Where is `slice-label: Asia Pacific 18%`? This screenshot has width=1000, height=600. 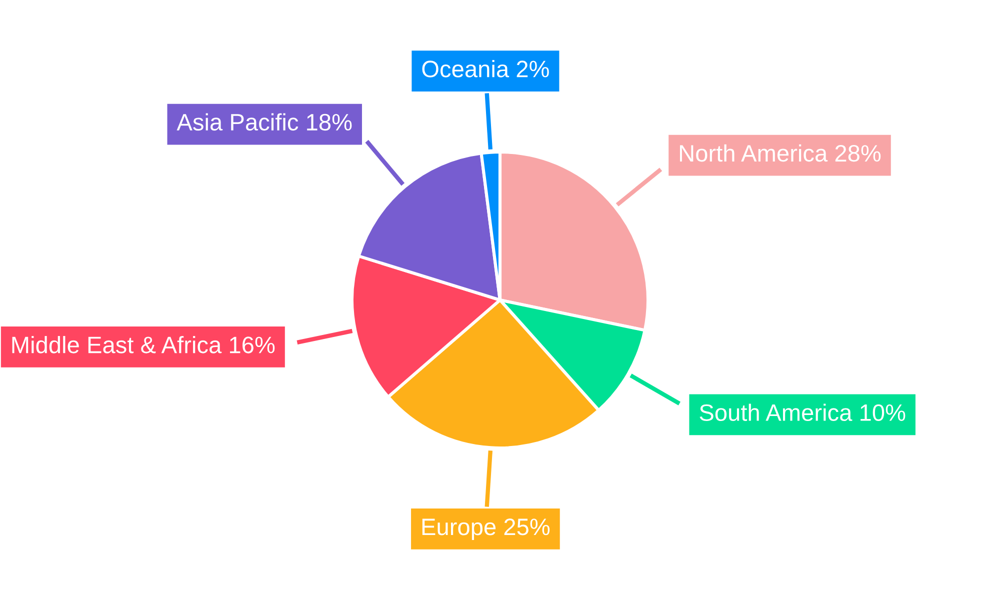 slice-label: Asia Pacific 18% is located at coordinates (264, 122).